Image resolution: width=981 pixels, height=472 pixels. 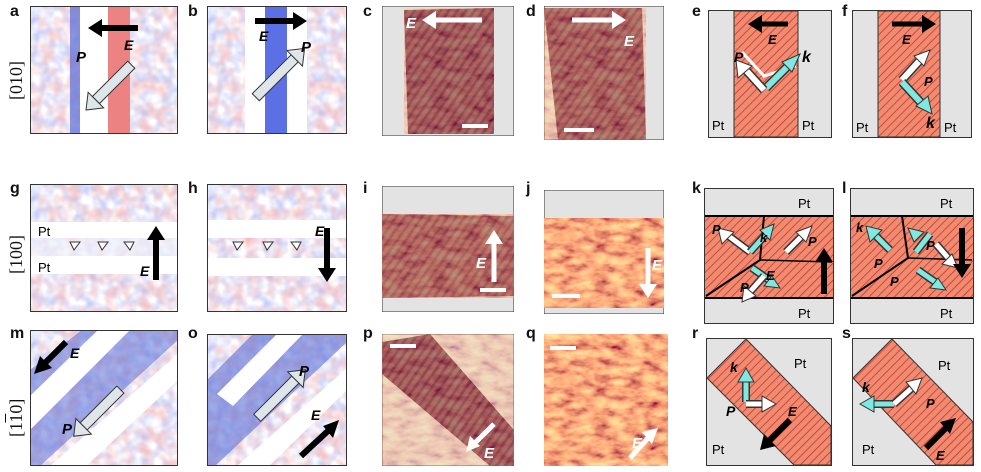 What do you see at coordinates (846, 333) in the screenshot?
I see `panel-label-s: s` at bounding box center [846, 333].